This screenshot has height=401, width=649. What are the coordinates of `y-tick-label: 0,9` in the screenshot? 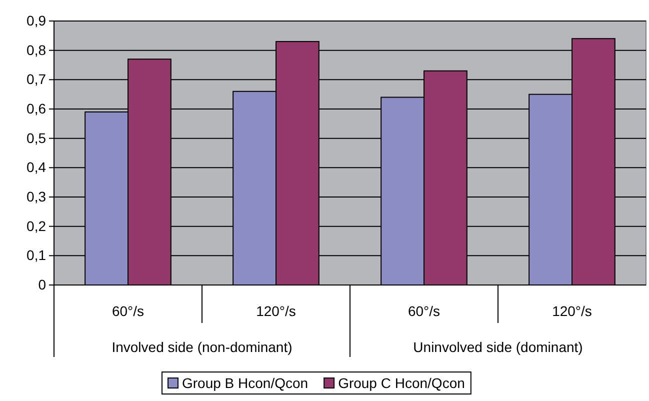 It's located at (36, 20).